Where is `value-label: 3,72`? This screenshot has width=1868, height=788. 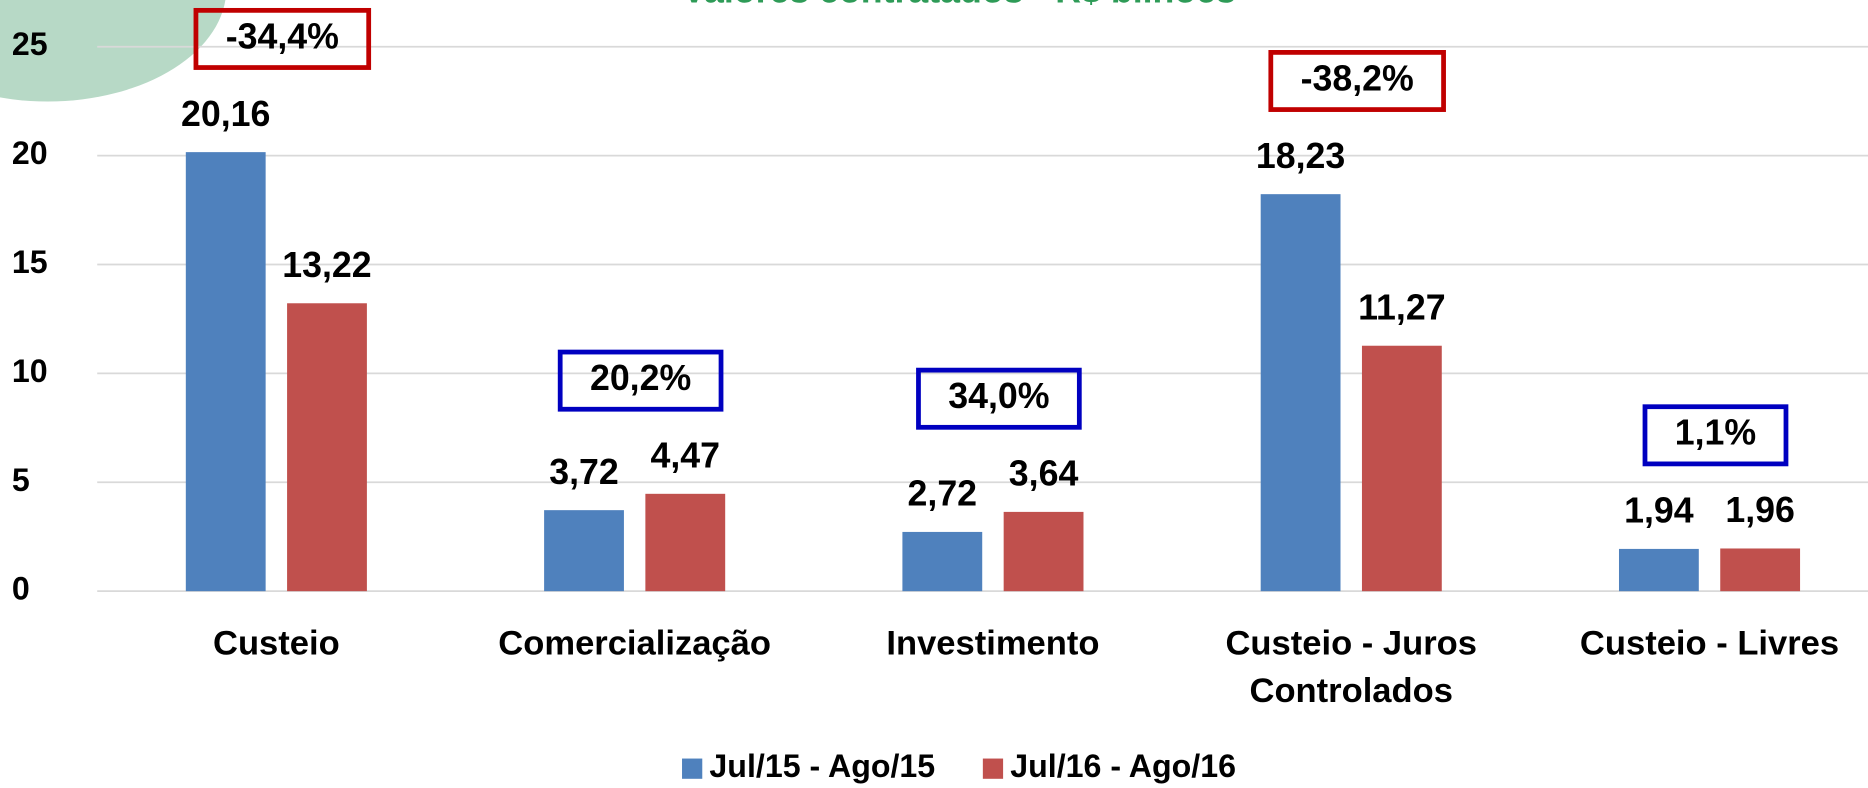
value-label: 3,72 is located at coordinates (584, 472).